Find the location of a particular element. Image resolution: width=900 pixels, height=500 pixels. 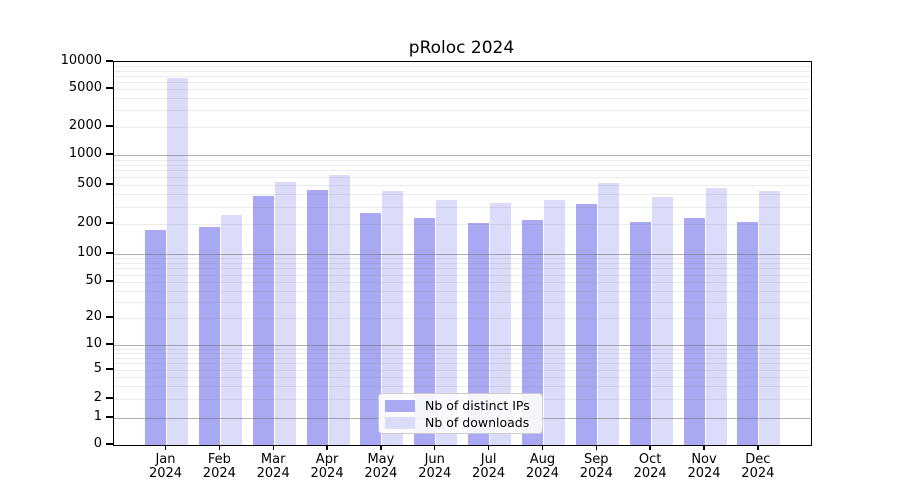

bar-jan-distinct-ips is located at coordinates (155, 337).